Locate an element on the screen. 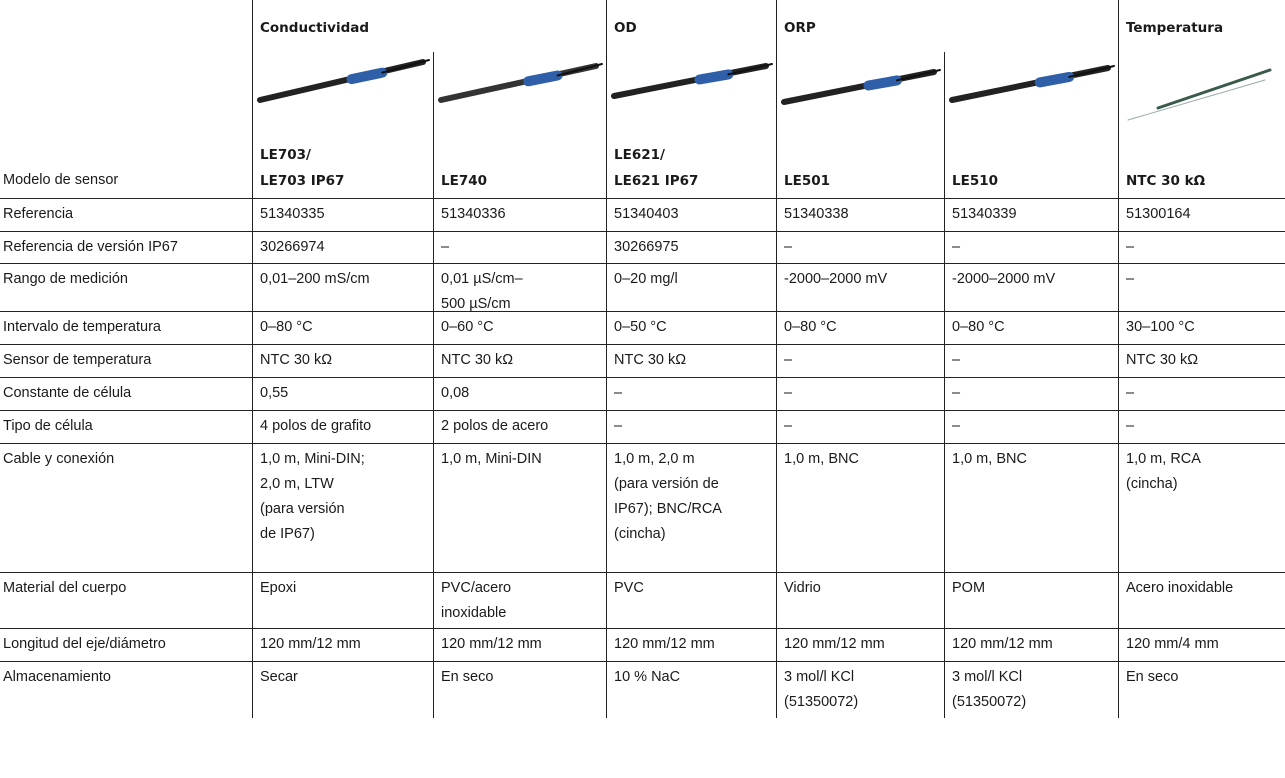 This screenshot has width=1285, height=778. cell-value: 0,55 is located at coordinates (274, 393).